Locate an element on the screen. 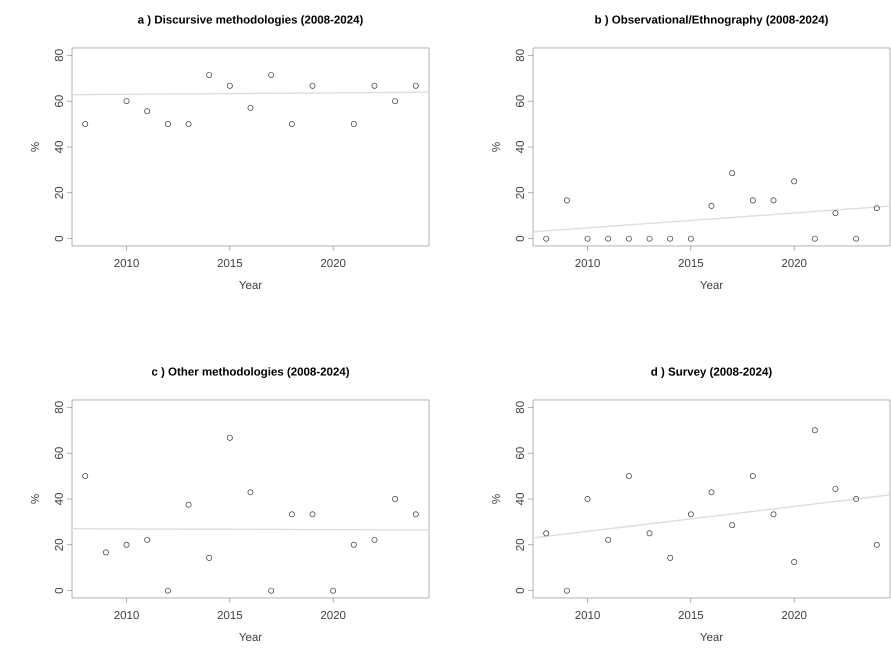 Image resolution: width=891 pixels, height=665 pixels. chart-title: b ) Observational/Ethnography (2008-2024) is located at coordinates (711, 20).